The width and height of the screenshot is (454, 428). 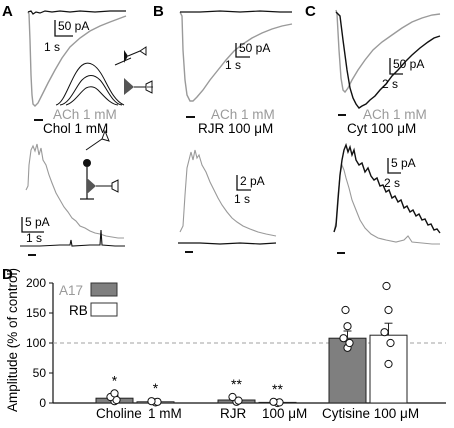 What do you see at coordinates (395, 114) in the screenshot?
I see `panel-c-legend-ach: ACh 1 mM` at bounding box center [395, 114].